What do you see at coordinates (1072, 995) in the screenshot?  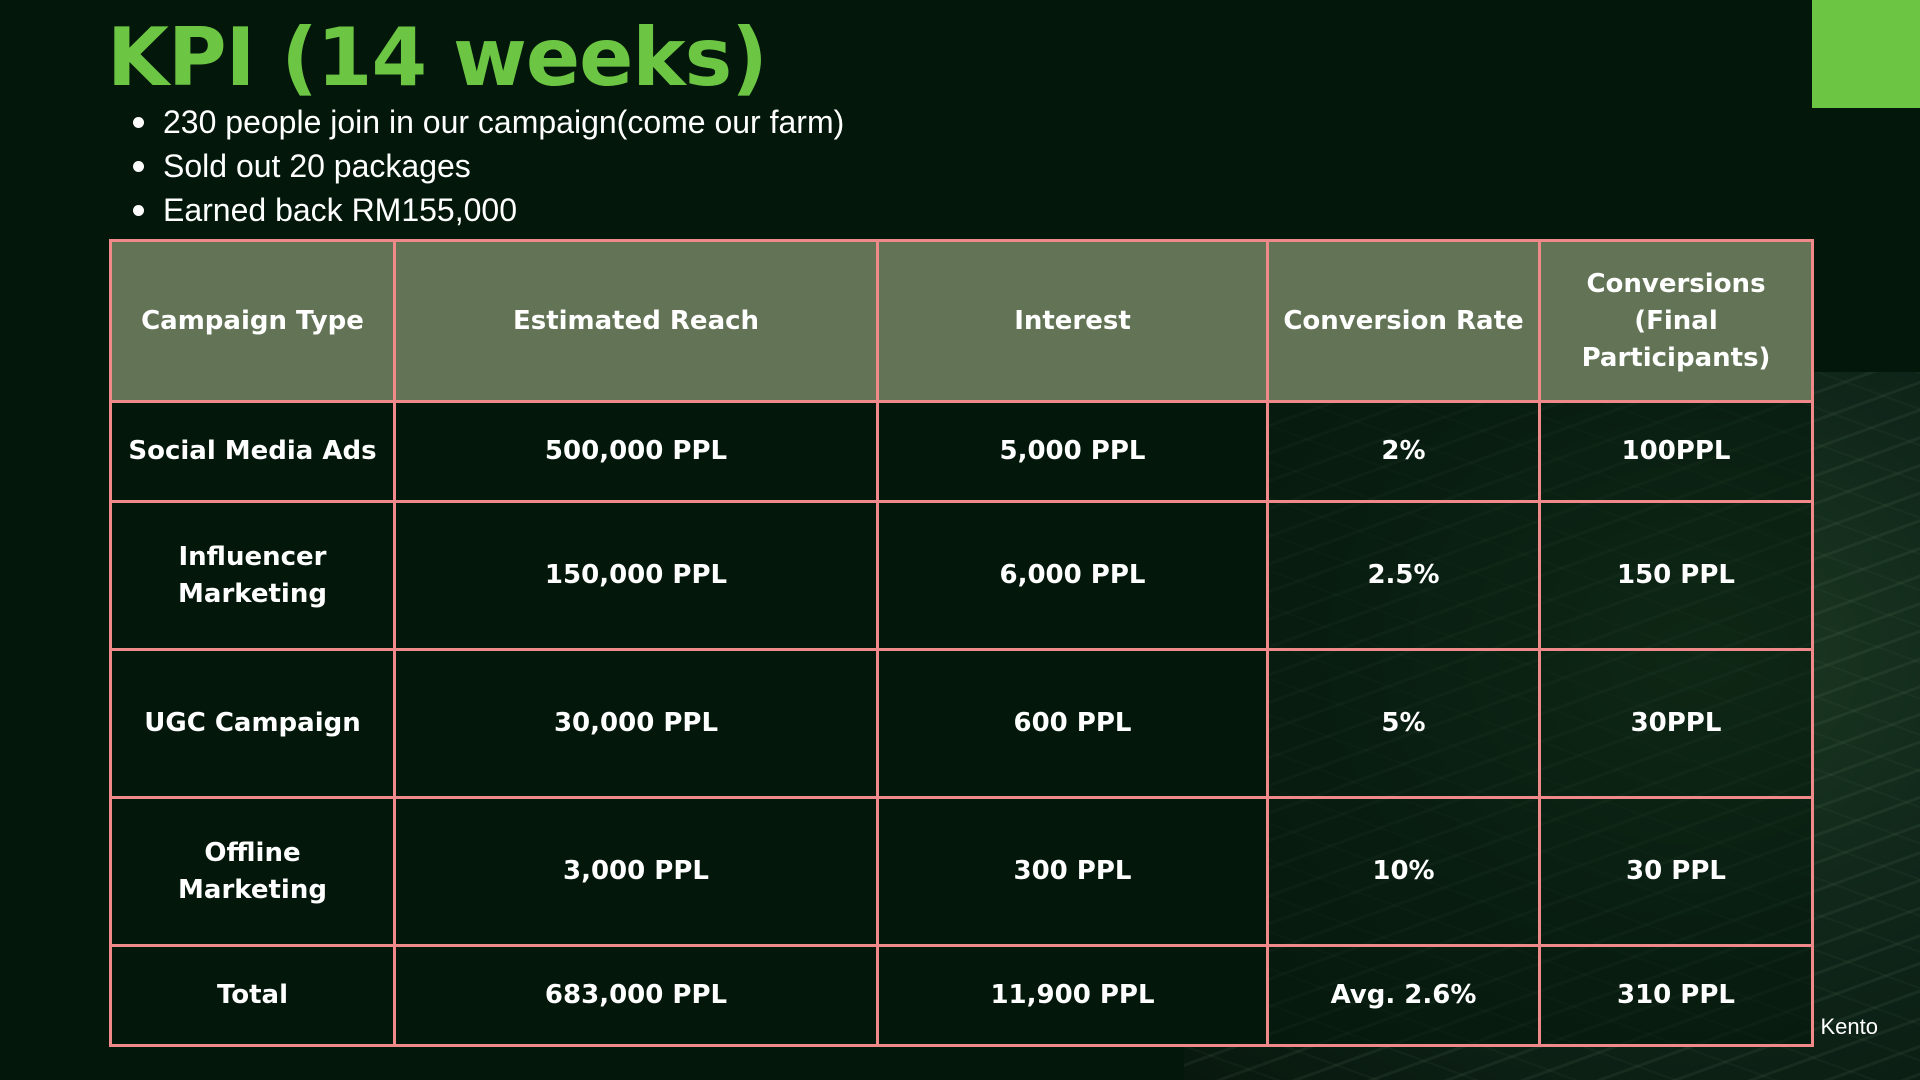 I see `cell-interest: 11,900 PPL` at bounding box center [1072, 995].